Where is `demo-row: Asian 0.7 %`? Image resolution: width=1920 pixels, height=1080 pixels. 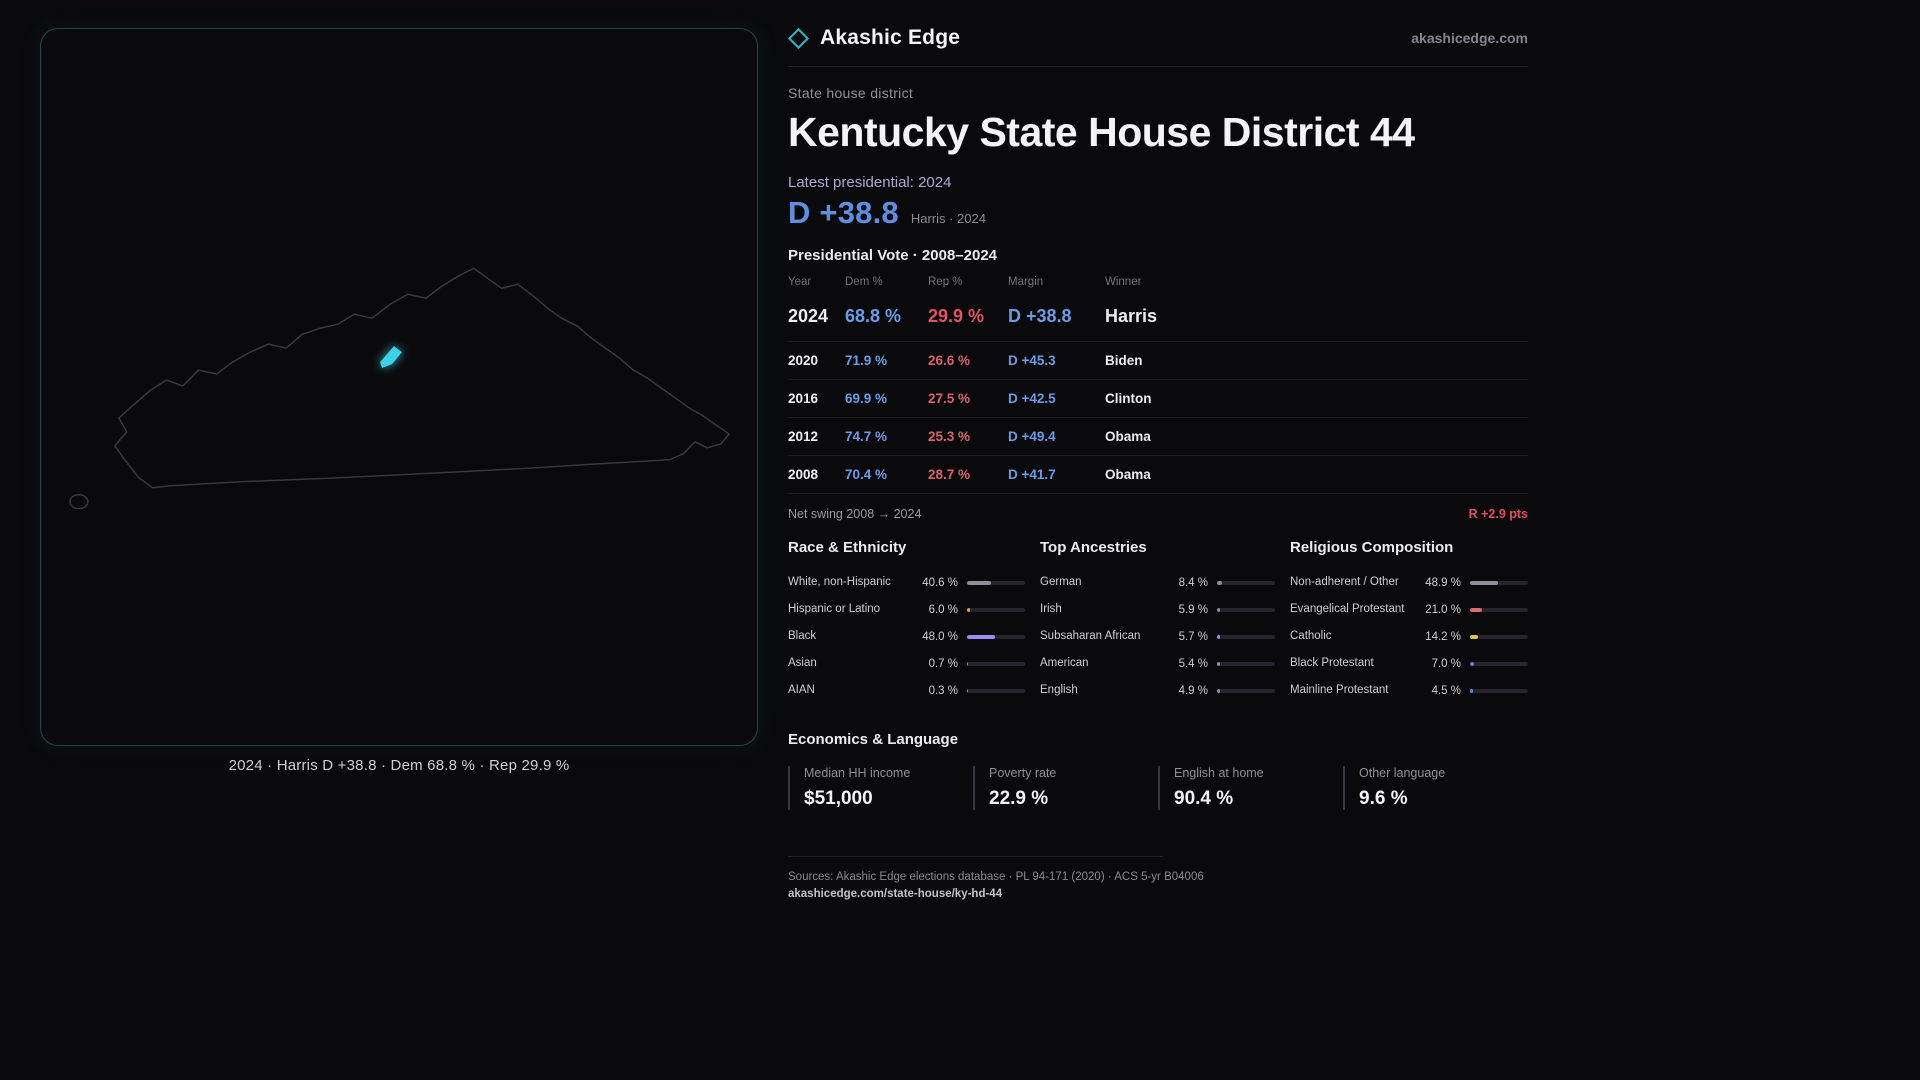 demo-row: Asian 0.7 % is located at coordinates (906, 663).